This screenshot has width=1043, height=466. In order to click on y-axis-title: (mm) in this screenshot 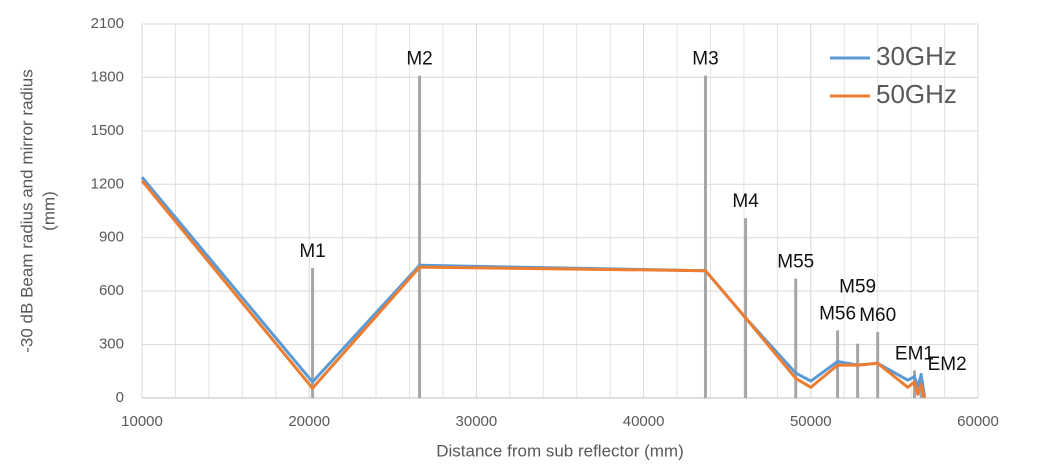, I will do `click(48, 211)`.